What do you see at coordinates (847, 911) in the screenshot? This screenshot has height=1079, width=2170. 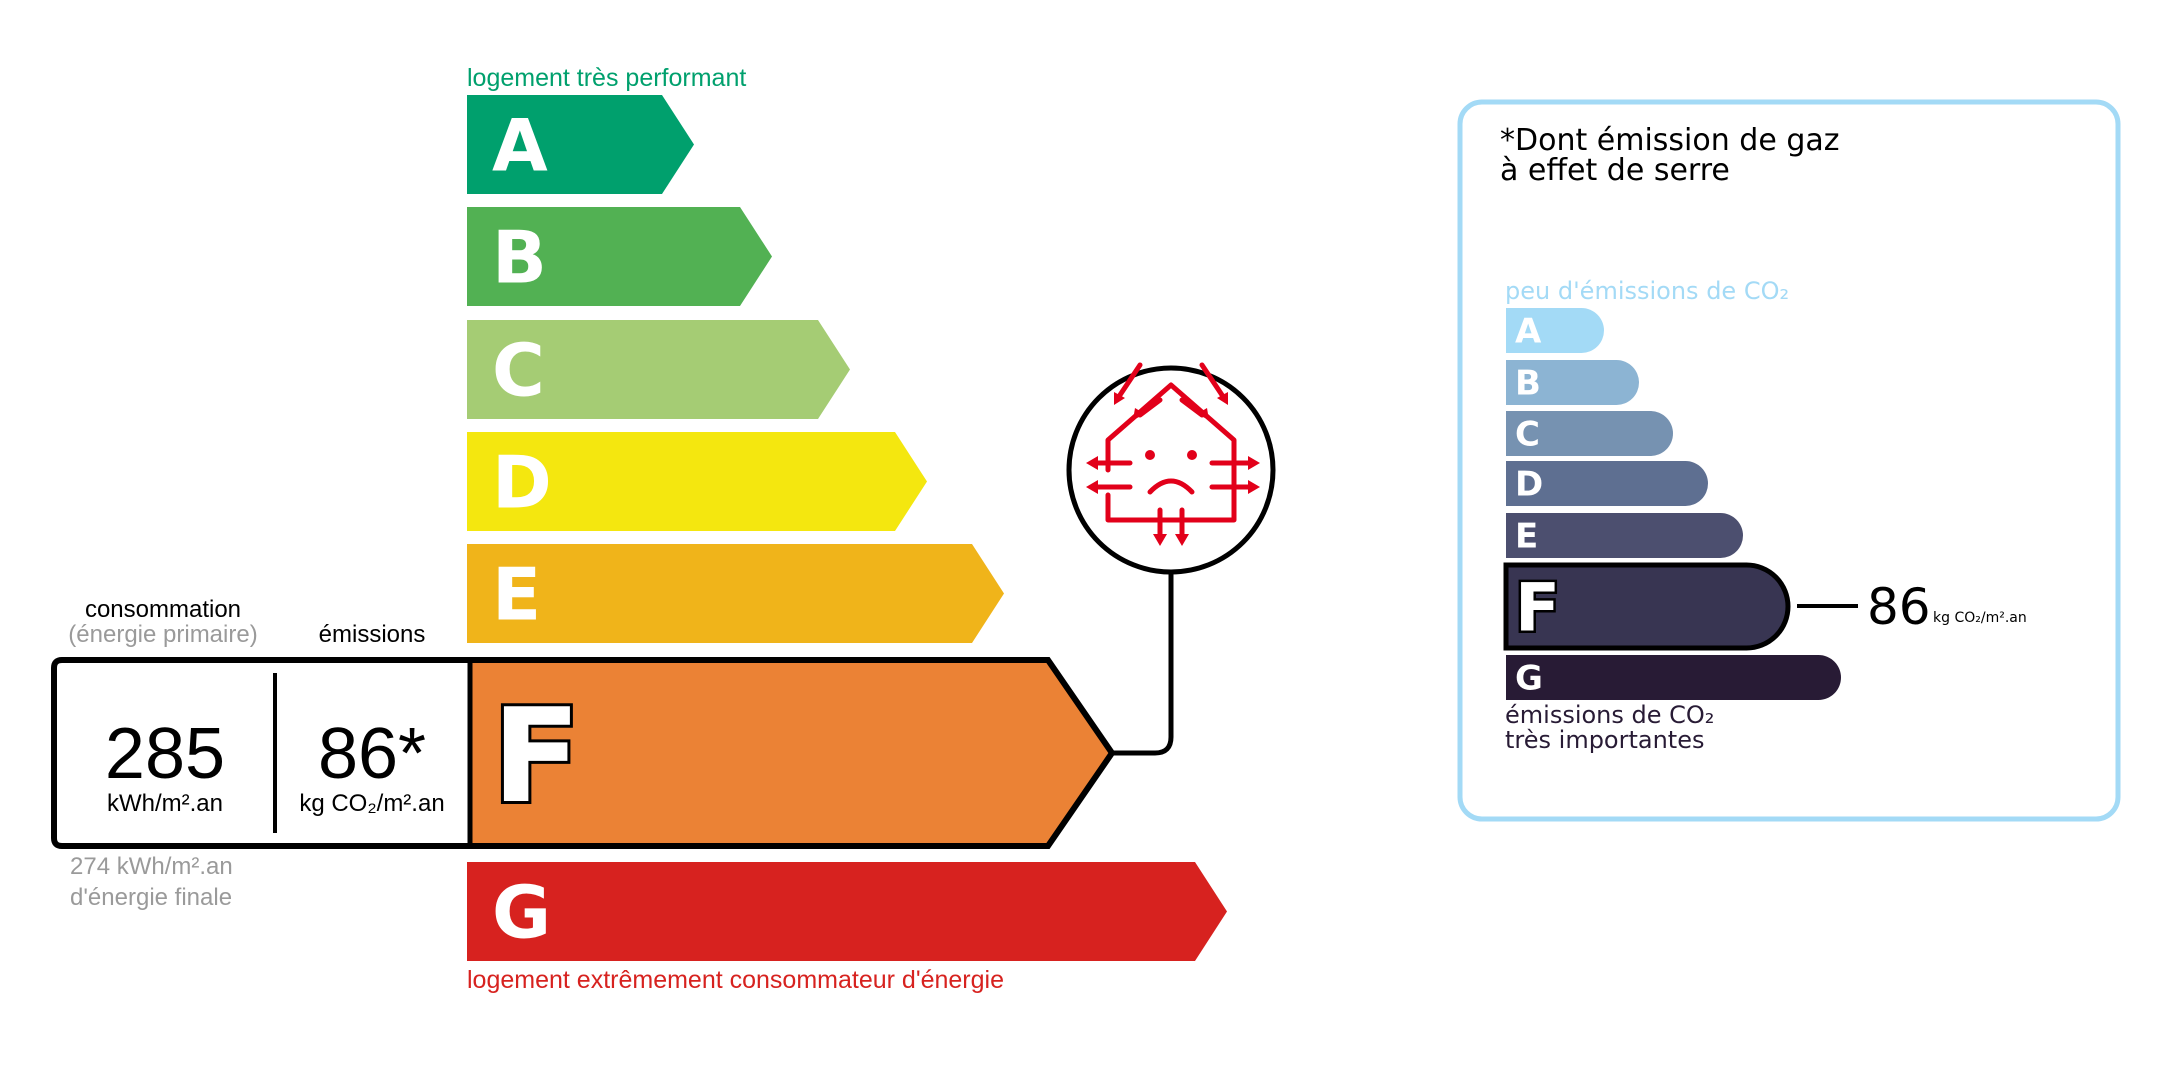 I see `energy-bar-g` at bounding box center [847, 911].